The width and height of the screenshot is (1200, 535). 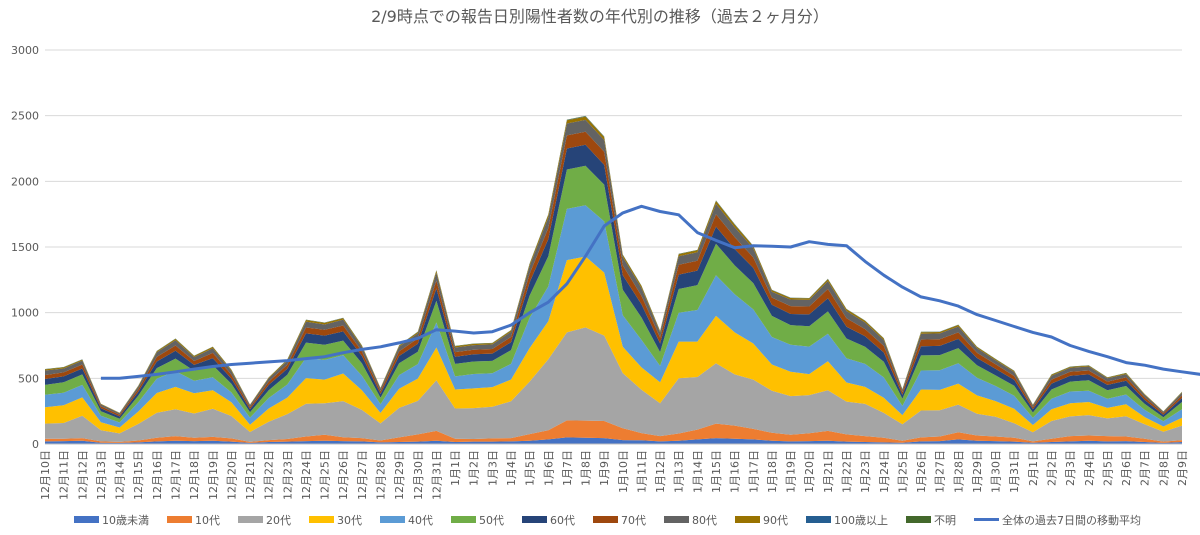 I want to click on y-tick-label: 0, so click(x=35, y=444).